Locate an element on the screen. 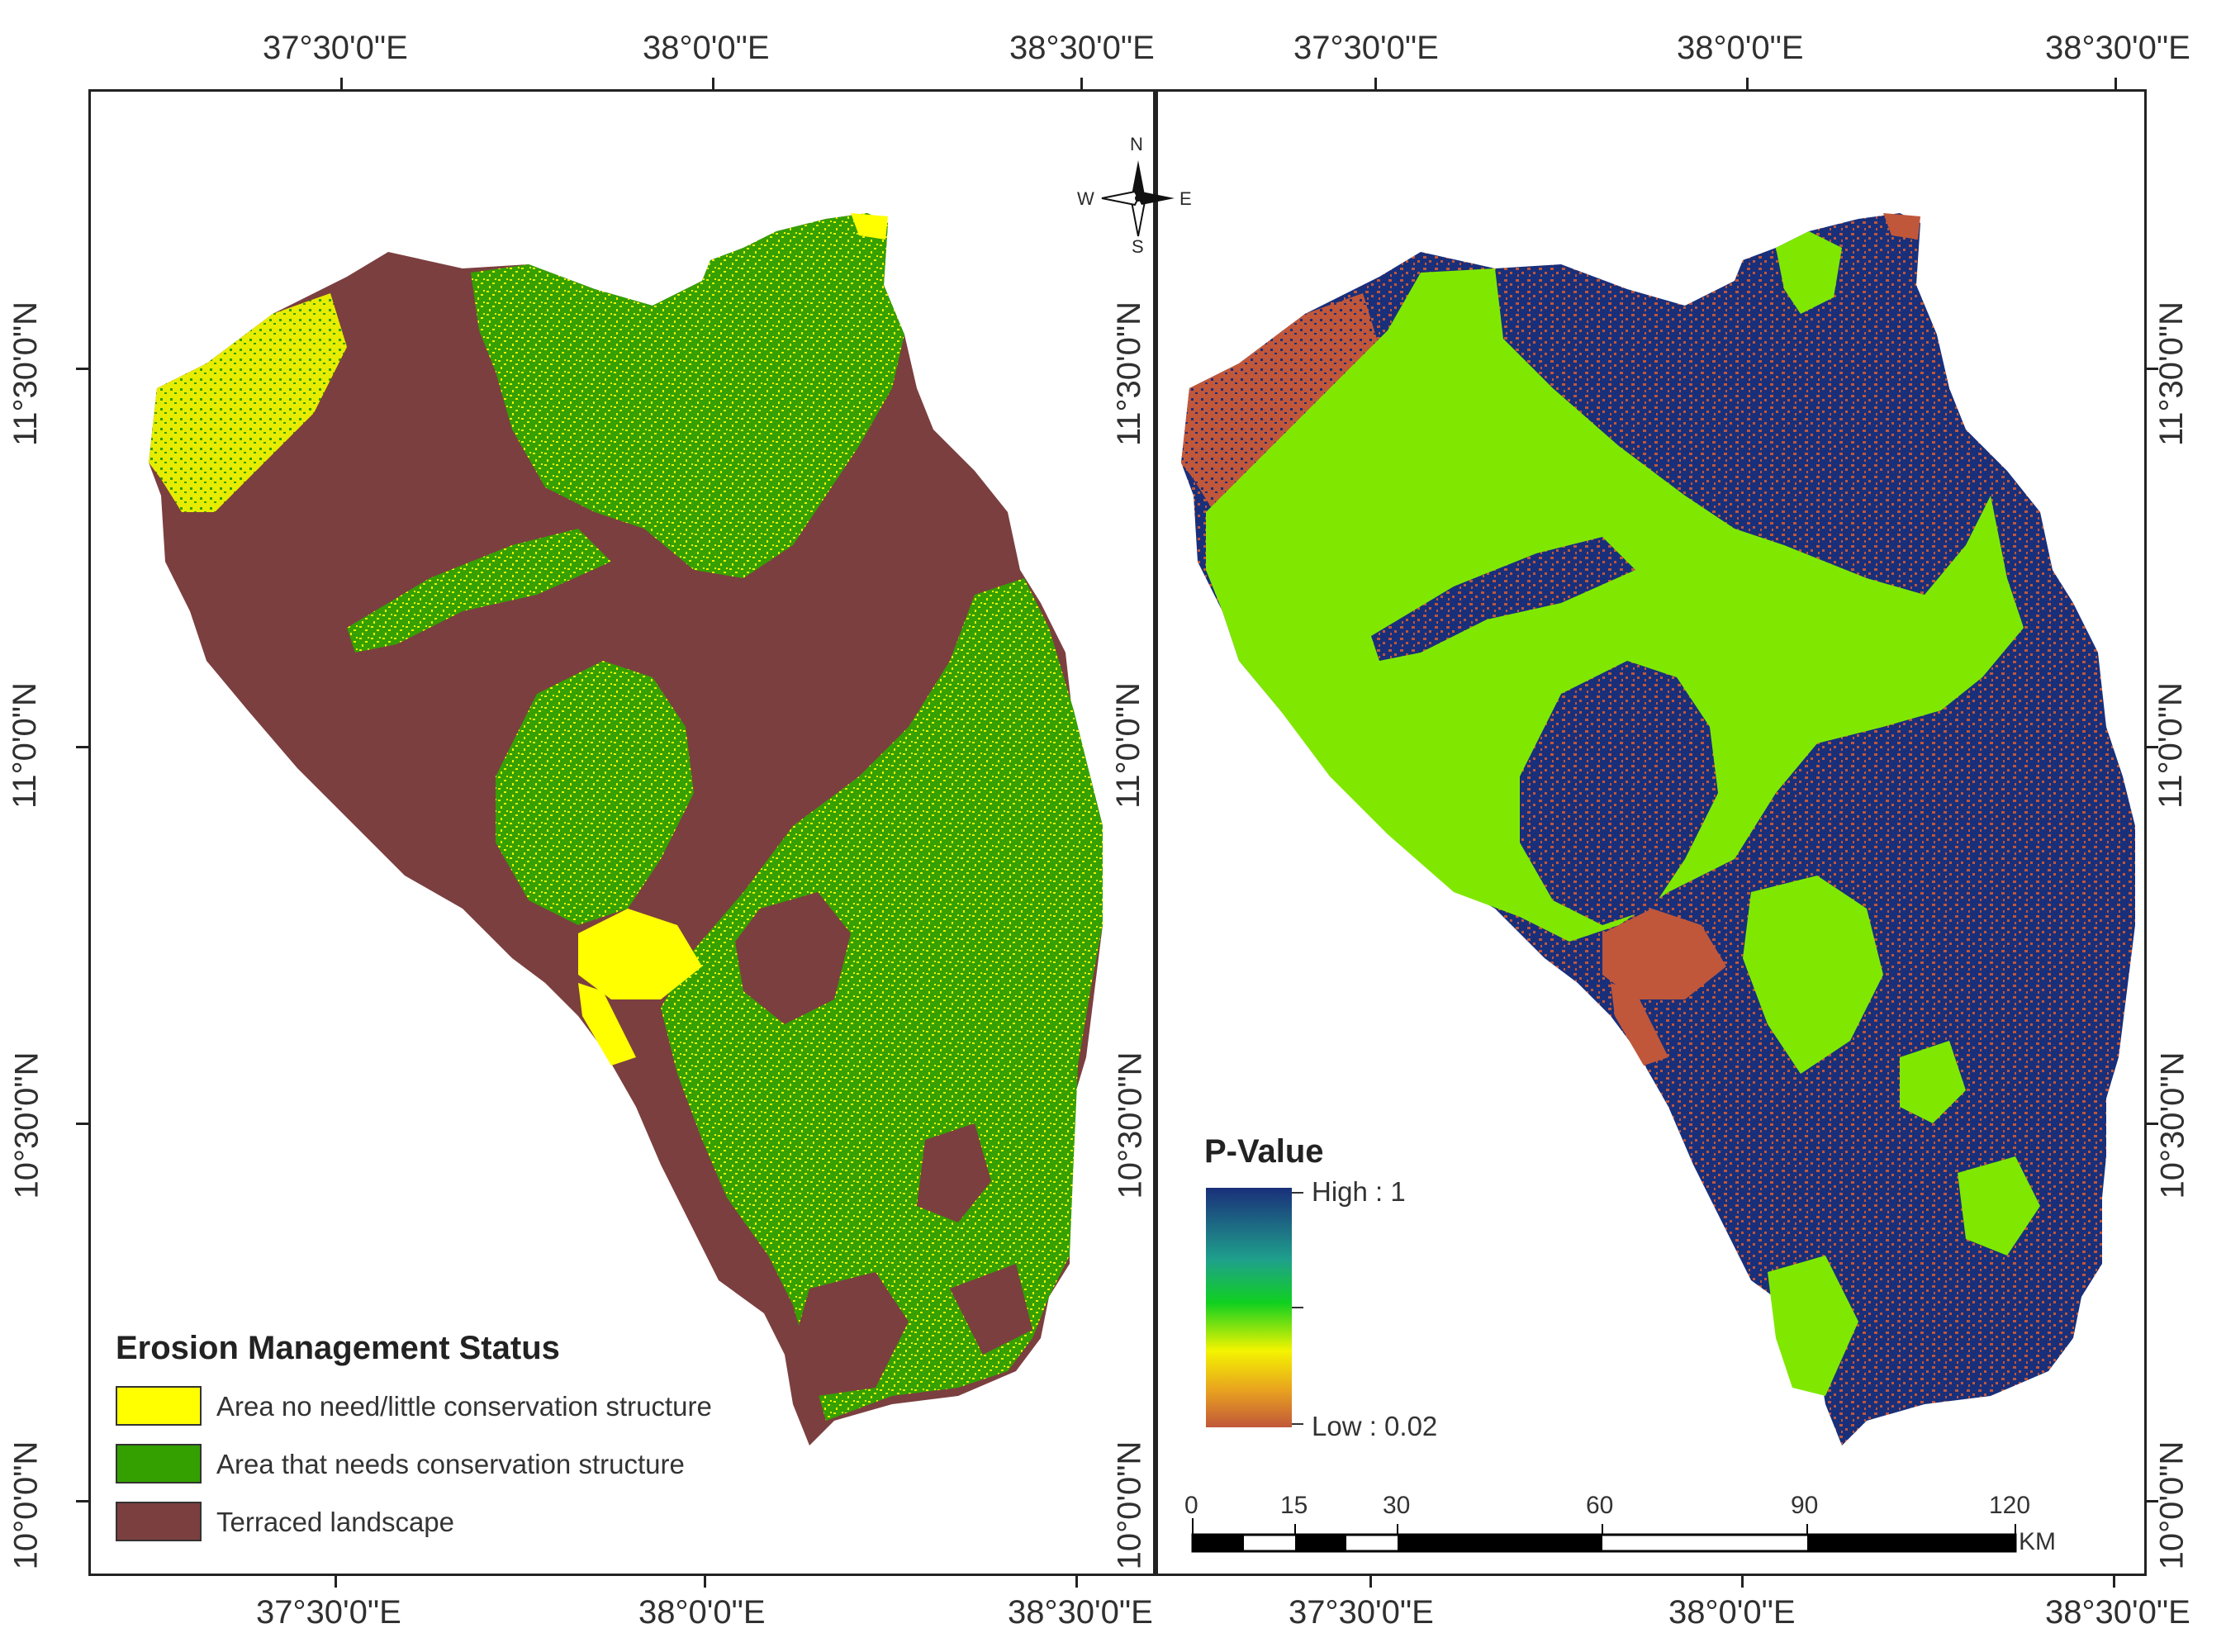 The height and width of the screenshot is (1652, 2226). scale-label-30: 30 is located at coordinates (1397, 1505).